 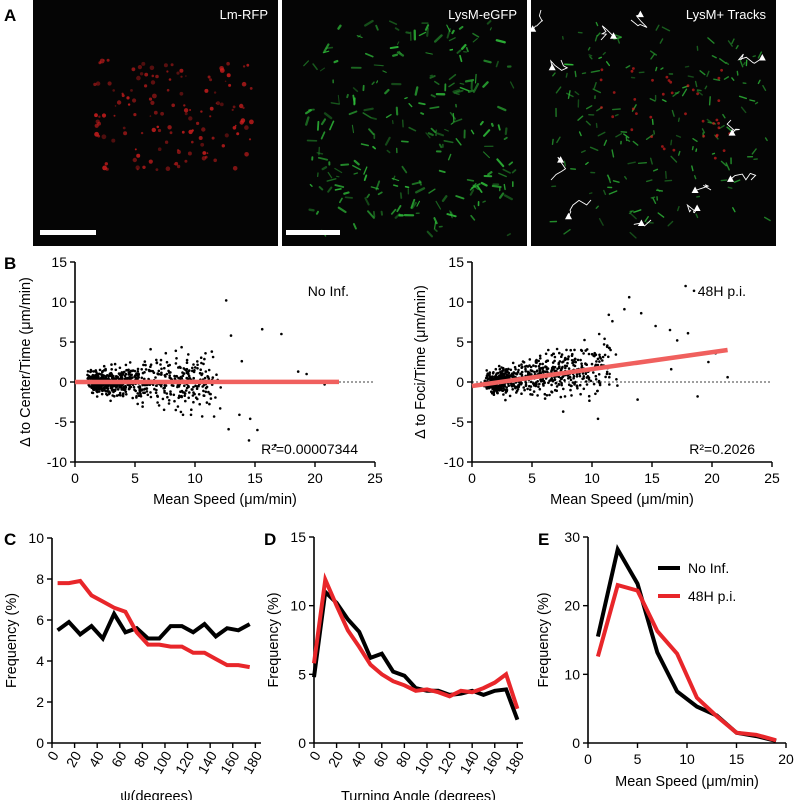 What do you see at coordinates (652, 478) in the screenshot?
I see `x-tick-label: 15` at bounding box center [652, 478].